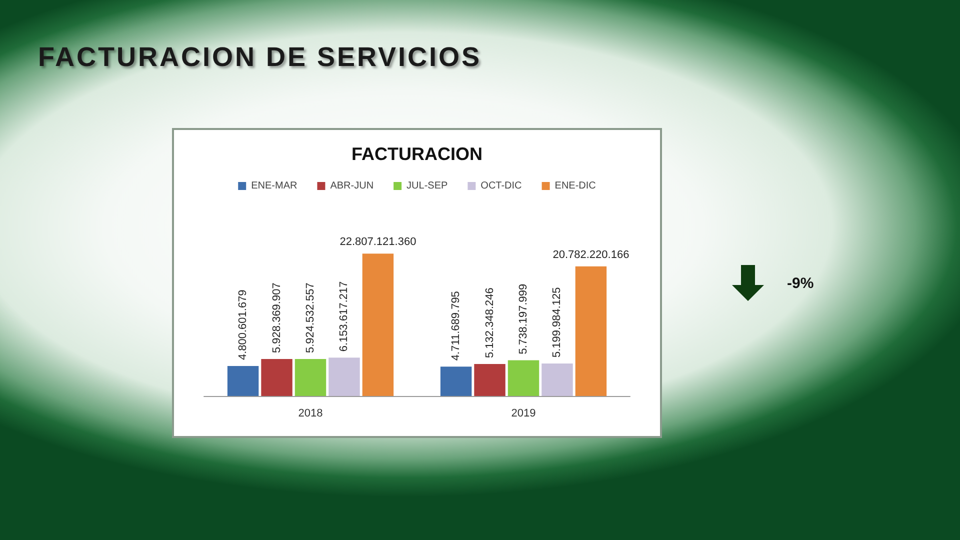 Image resolution: width=960 pixels, height=540 pixels. Describe the element at coordinates (378, 242) in the screenshot. I see `data-label: 22.807.121.360` at that location.